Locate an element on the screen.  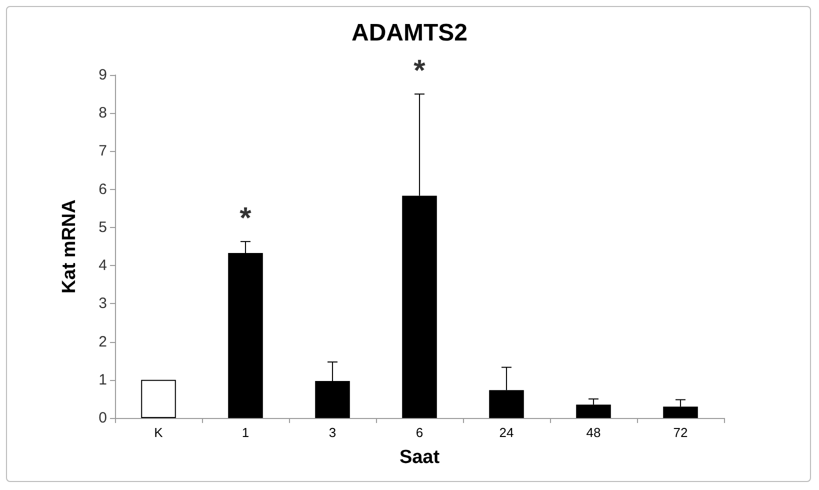
y-tick-label: 7 is located at coordinates (102, 151).